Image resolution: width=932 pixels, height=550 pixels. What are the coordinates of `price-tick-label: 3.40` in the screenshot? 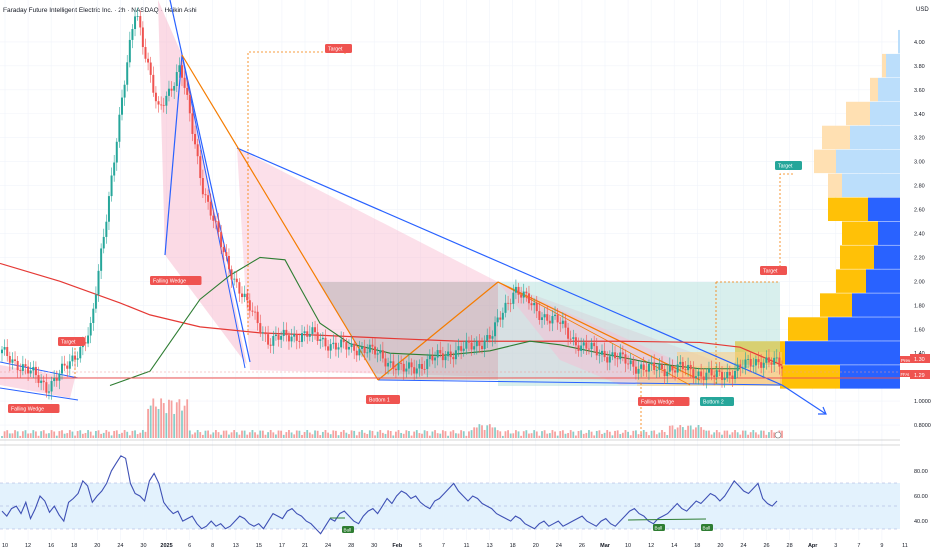 It's located at (919, 115).